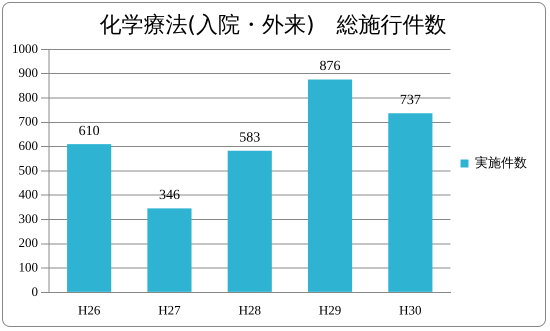 The image size is (550, 331). I want to click on y-tick-label: 200, so click(28, 242).